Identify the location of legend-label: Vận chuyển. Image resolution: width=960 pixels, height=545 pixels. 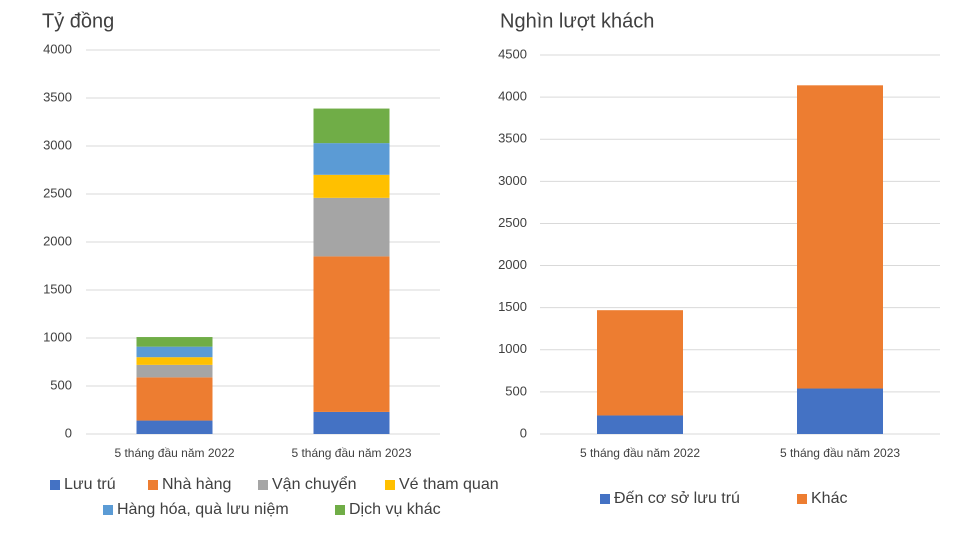
(314, 484).